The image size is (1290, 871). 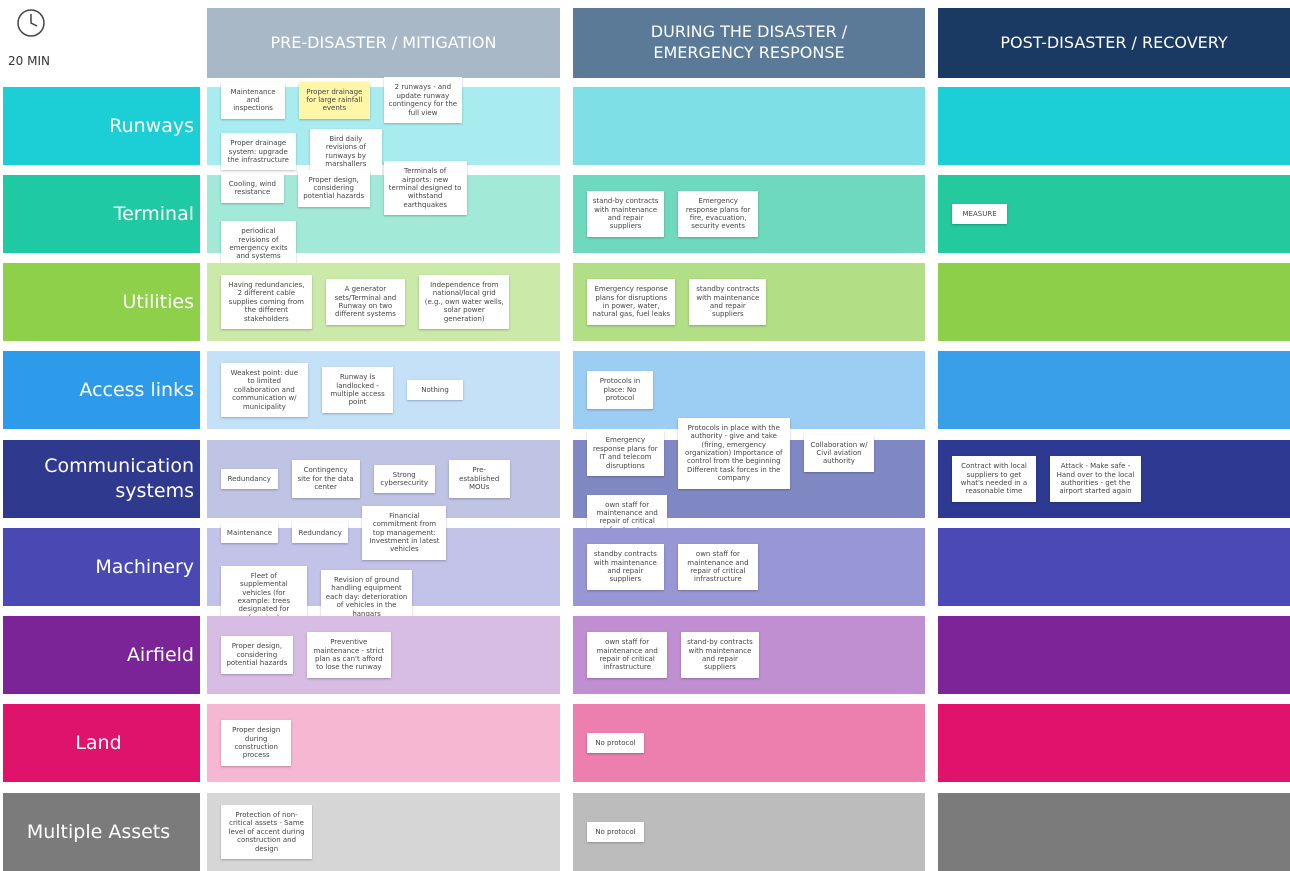 I want to click on sticky-note: MEASURE, so click(x=980, y=214).